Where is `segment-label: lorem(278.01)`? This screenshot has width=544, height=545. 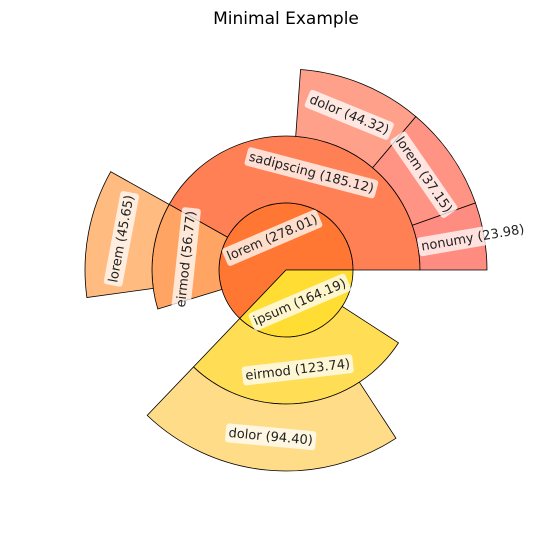
segment-label: lorem(278.01) is located at coordinates (272, 237).